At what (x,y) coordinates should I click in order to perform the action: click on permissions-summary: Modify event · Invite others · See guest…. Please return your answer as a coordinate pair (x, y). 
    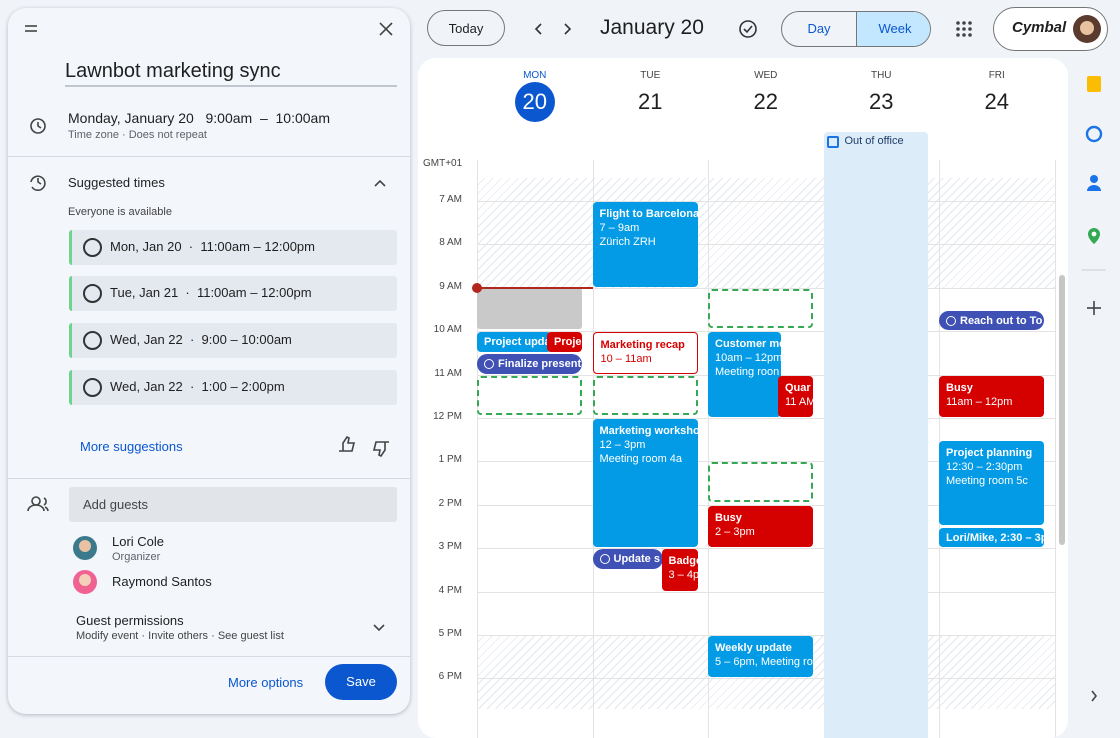
    Looking at the image, I should click on (180, 636).